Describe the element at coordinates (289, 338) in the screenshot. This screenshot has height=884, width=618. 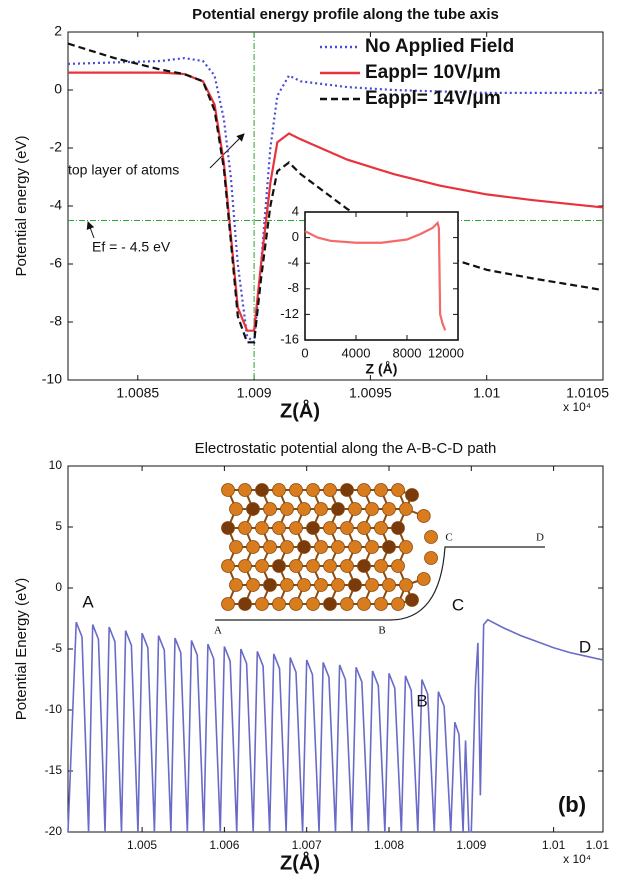
I see `y-tick-label: -16` at that location.